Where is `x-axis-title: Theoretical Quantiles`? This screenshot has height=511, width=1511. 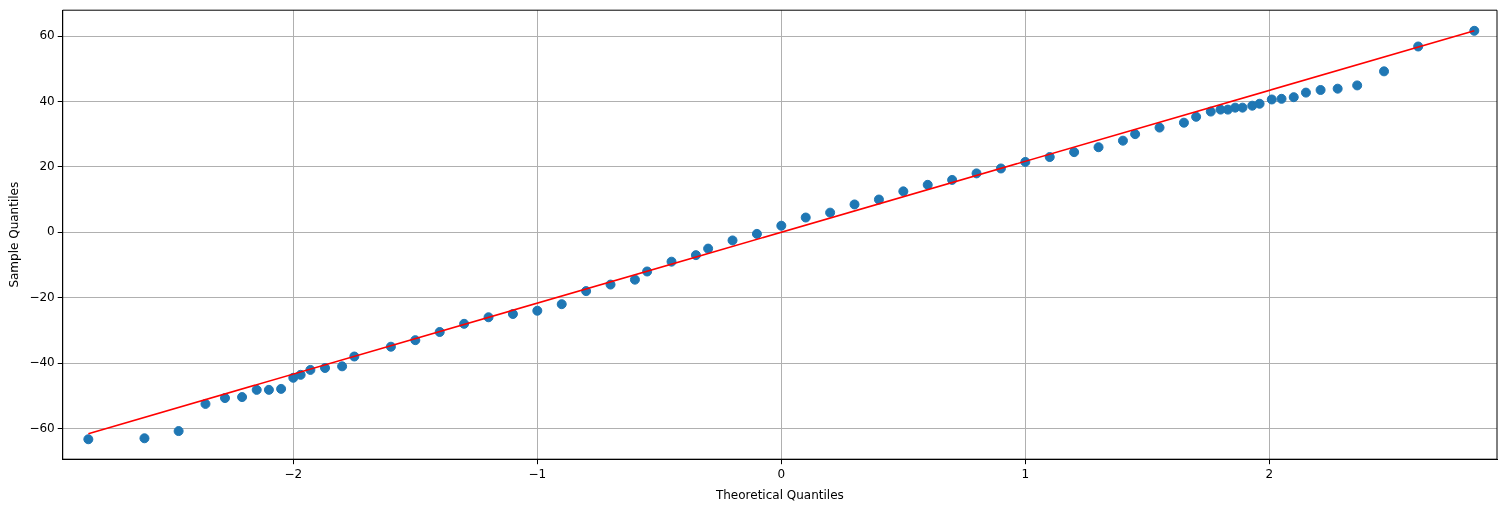
x-axis-title: Theoretical Quantiles is located at coordinates (779, 494).